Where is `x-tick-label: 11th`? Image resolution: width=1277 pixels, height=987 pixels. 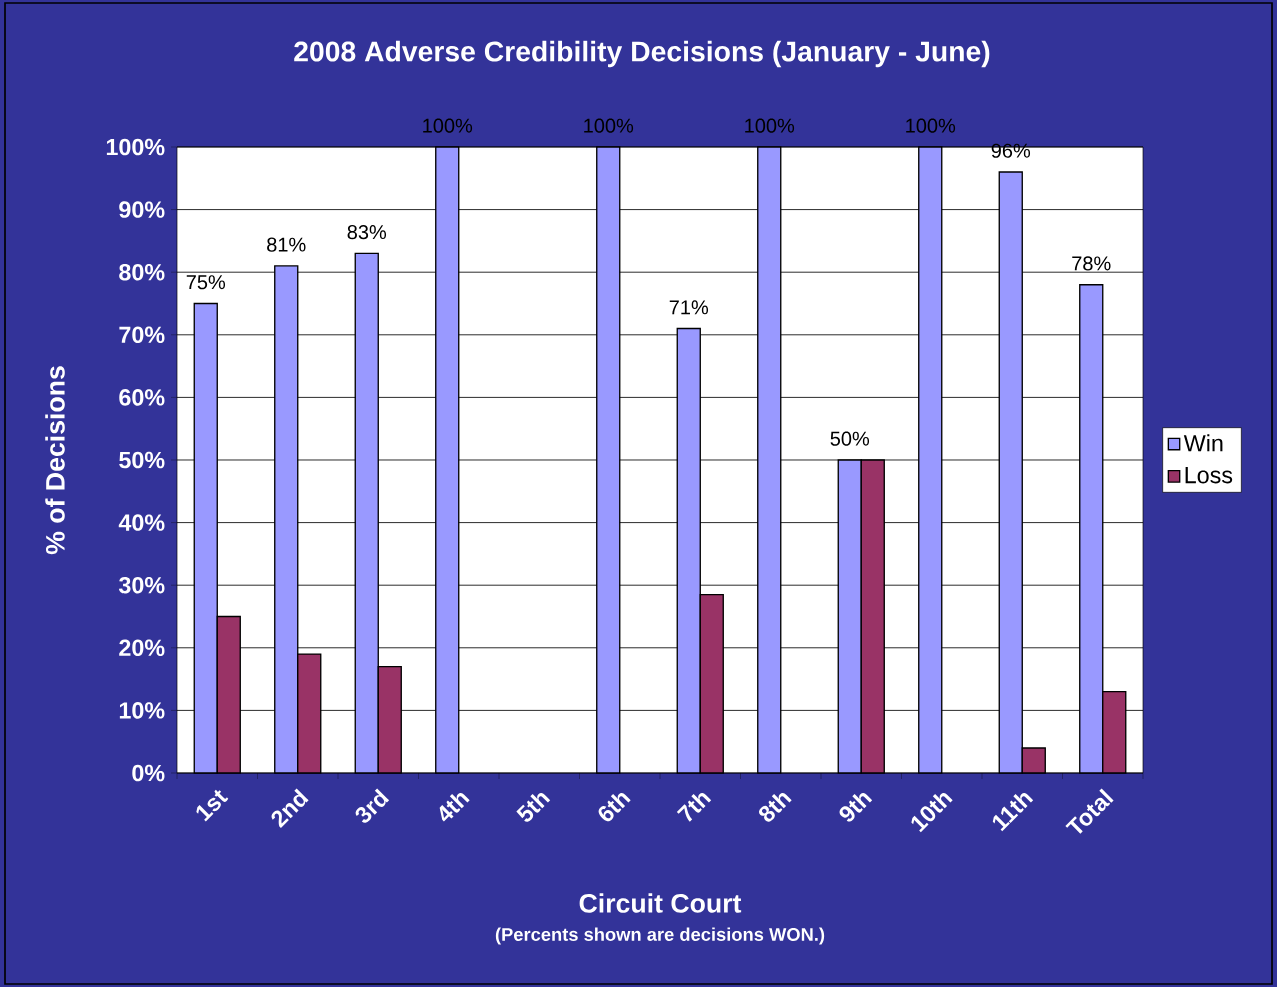 x-tick-label: 11th is located at coordinates (1013, 812).